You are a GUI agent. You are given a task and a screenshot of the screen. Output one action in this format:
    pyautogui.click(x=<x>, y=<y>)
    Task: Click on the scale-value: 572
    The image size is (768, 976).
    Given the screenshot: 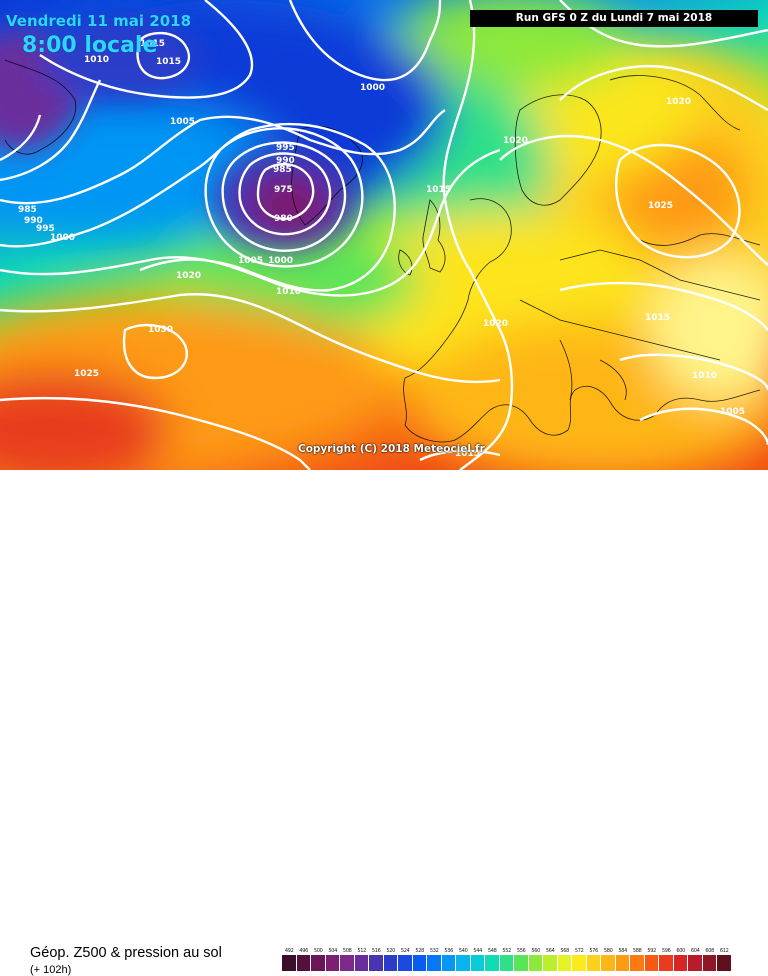 What is the action you would take?
    pyautogui.click(x=579, y=951)
    